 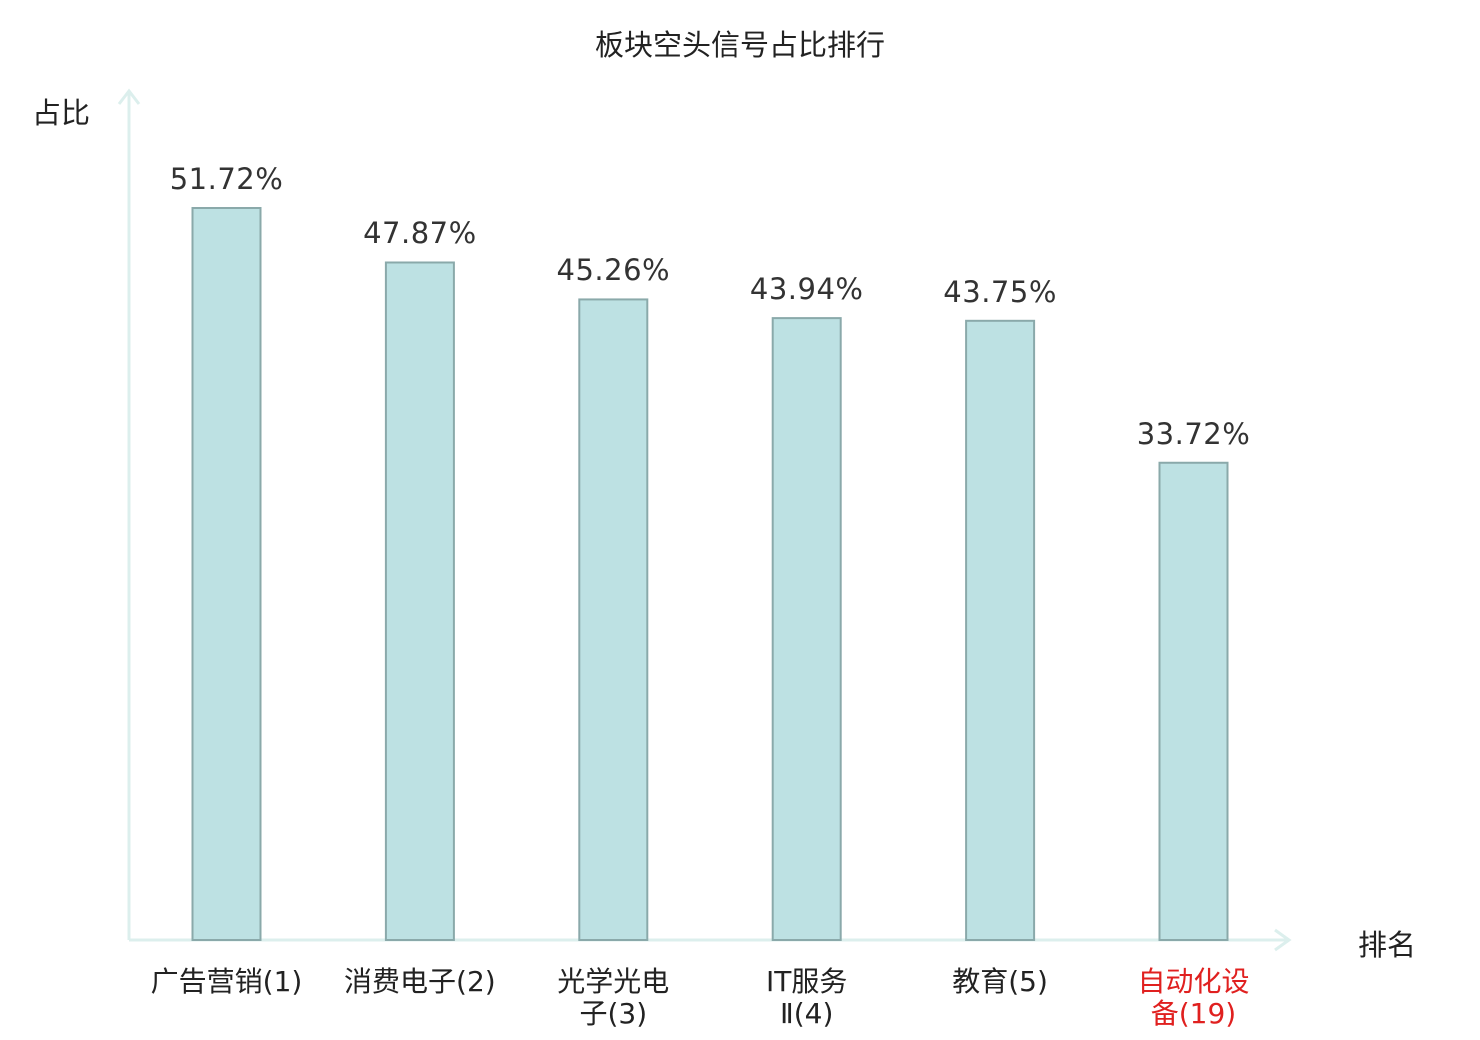 I want to click on category-label: 自动化设 备(19), so click(x=1194, y=998).